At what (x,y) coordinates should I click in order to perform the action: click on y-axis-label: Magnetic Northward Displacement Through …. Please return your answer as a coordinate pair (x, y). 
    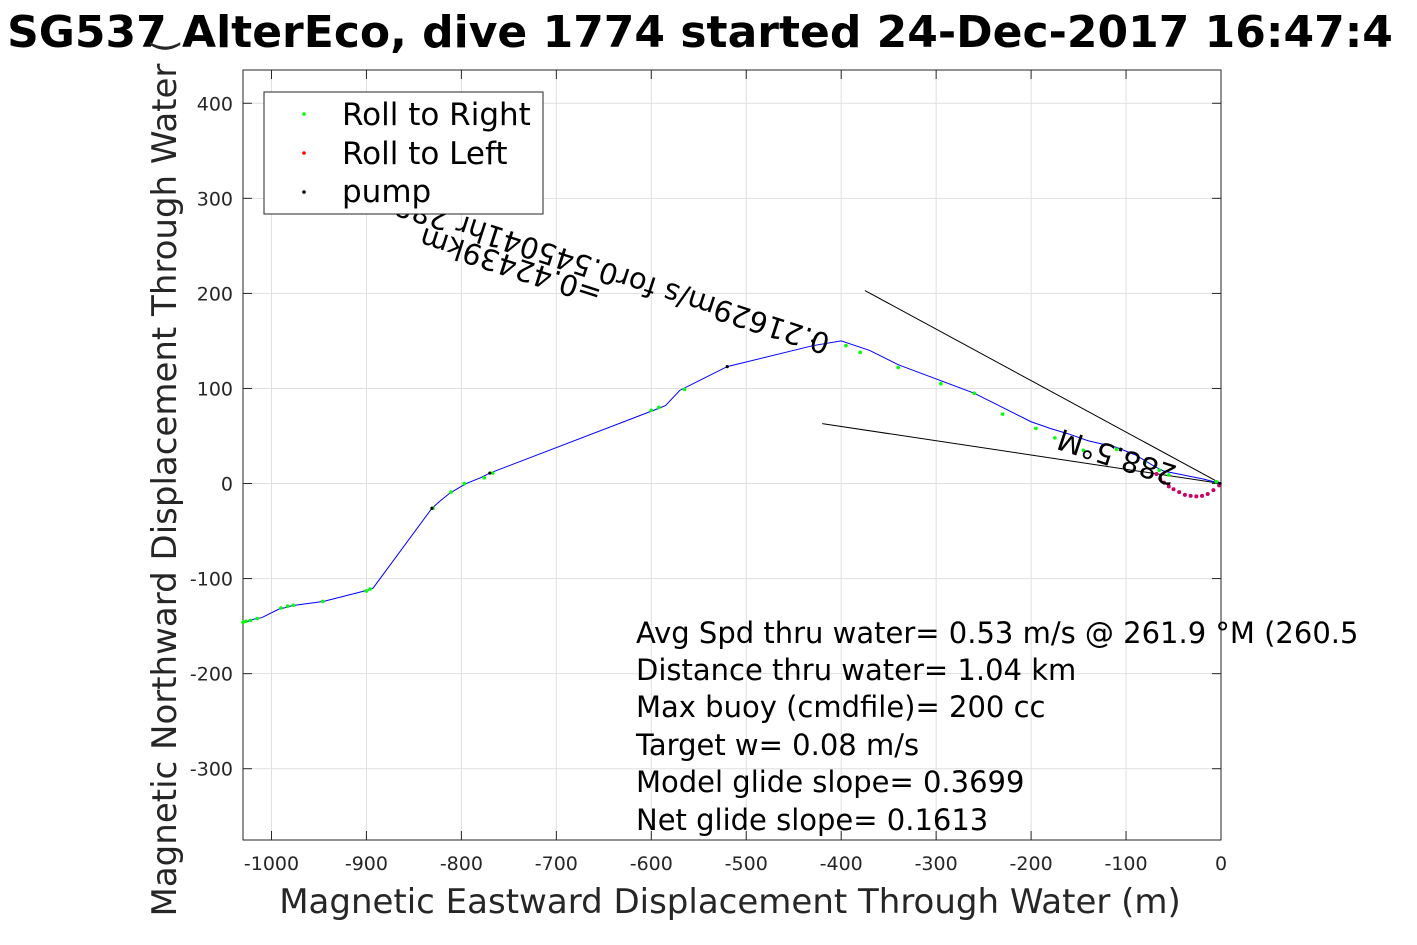
    Looking at the image, I should click on (165, 478).